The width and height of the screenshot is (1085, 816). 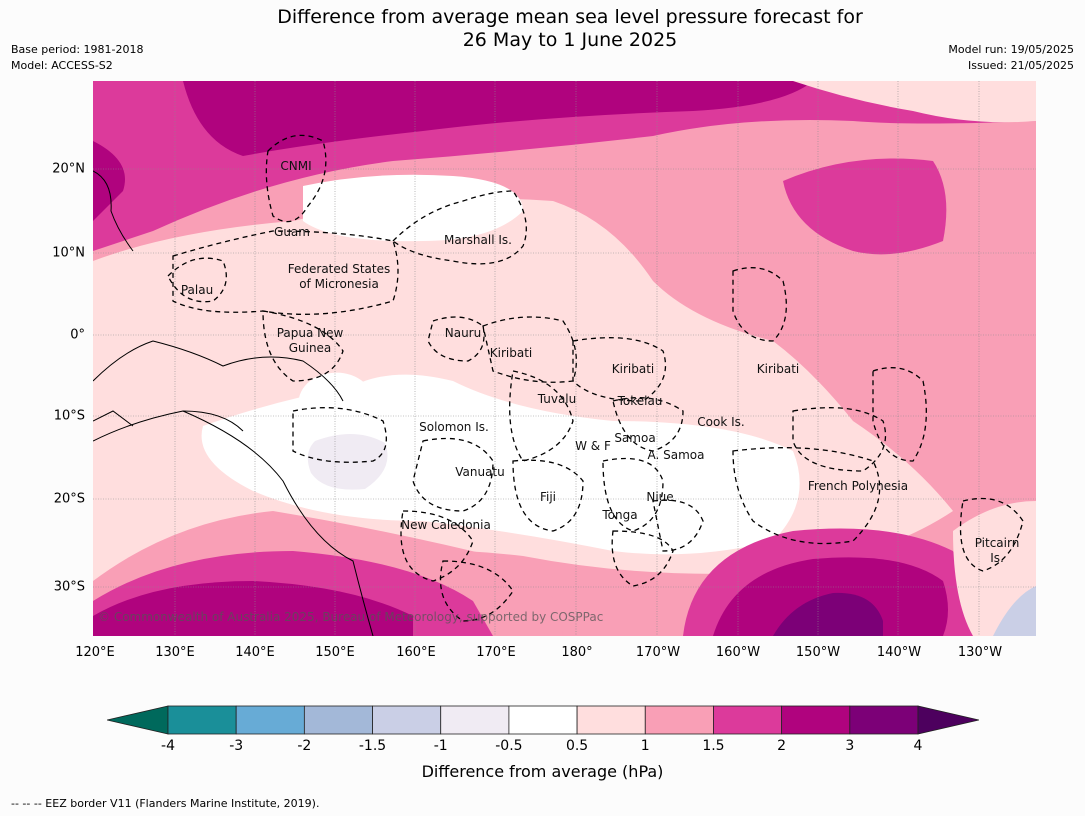 What do you see at coordinates (948, 720) in the screenshot?
I see `colorbar-extend-high` at bounding box center [948, 720].